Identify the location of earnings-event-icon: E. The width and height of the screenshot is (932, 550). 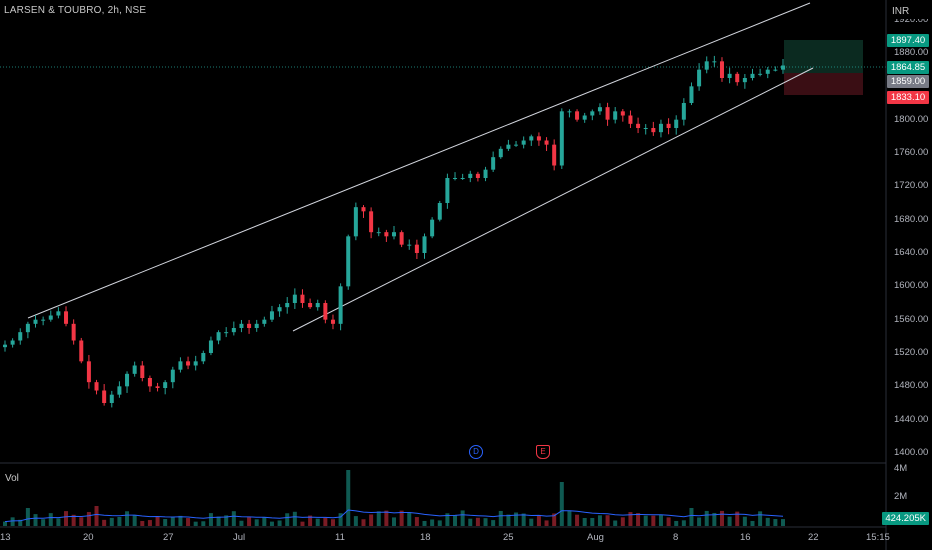
(543, 452).